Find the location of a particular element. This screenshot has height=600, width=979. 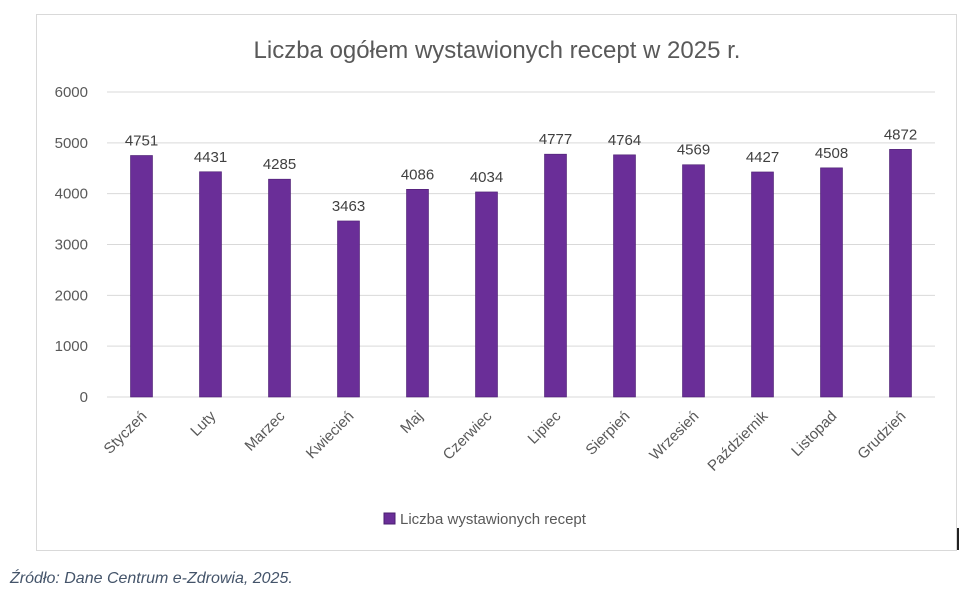

x-tick-label: Grudzień is located at coordinates (881, 435).